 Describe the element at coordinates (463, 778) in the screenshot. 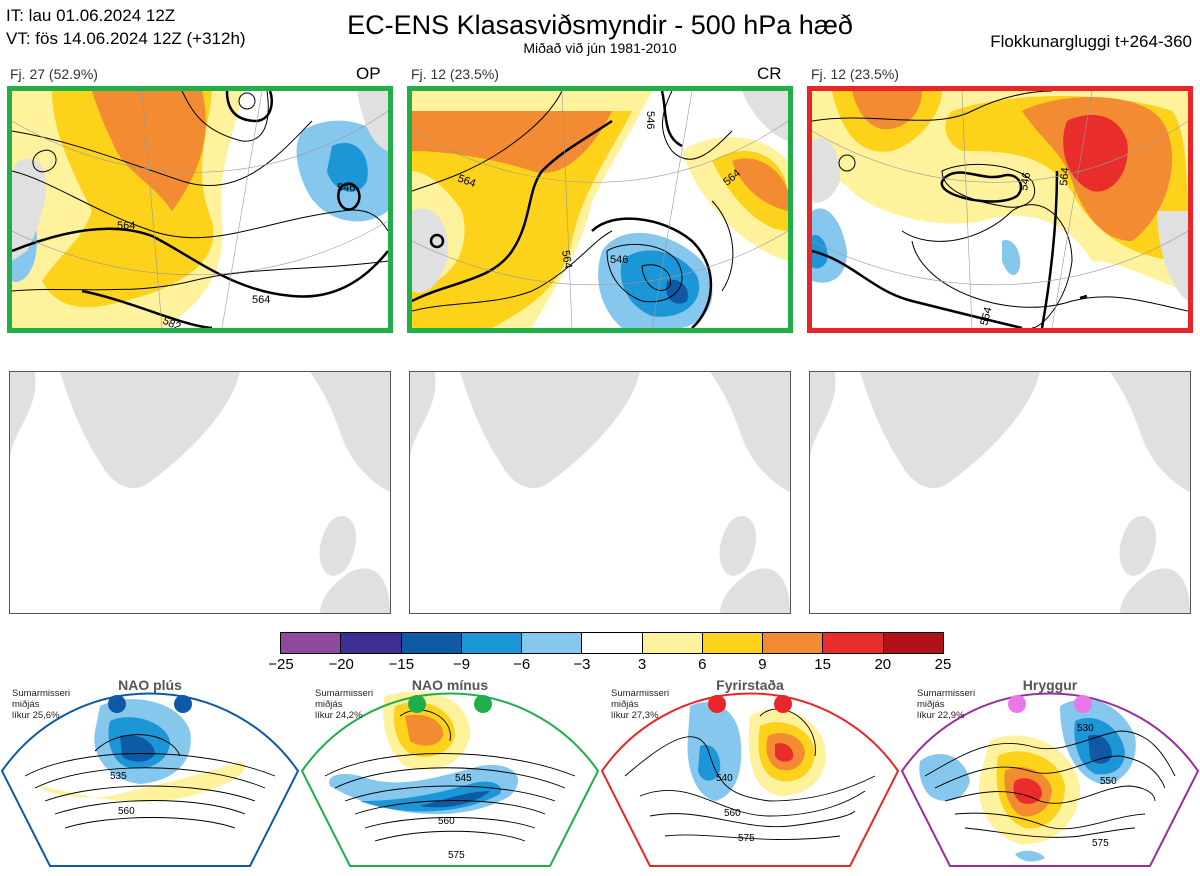

I see `contour-label: 545` at that location.